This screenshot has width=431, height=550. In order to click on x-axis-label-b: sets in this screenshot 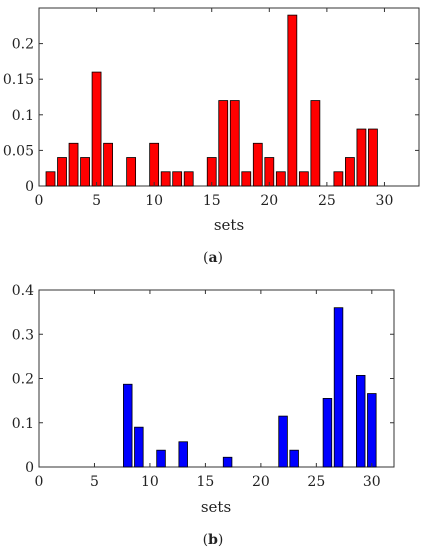, I will do `click(216, 507)`.